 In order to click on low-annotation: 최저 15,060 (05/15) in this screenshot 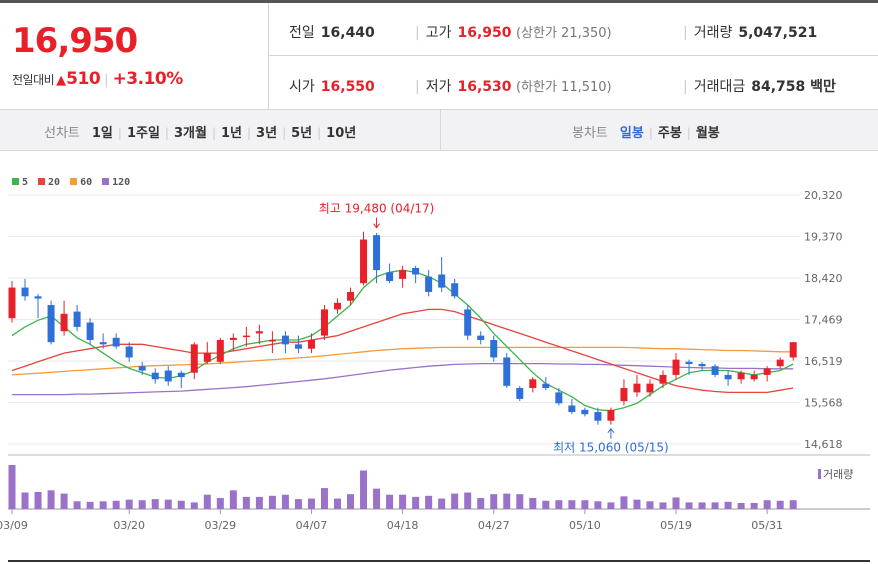, I will do `click(611, 448)`.